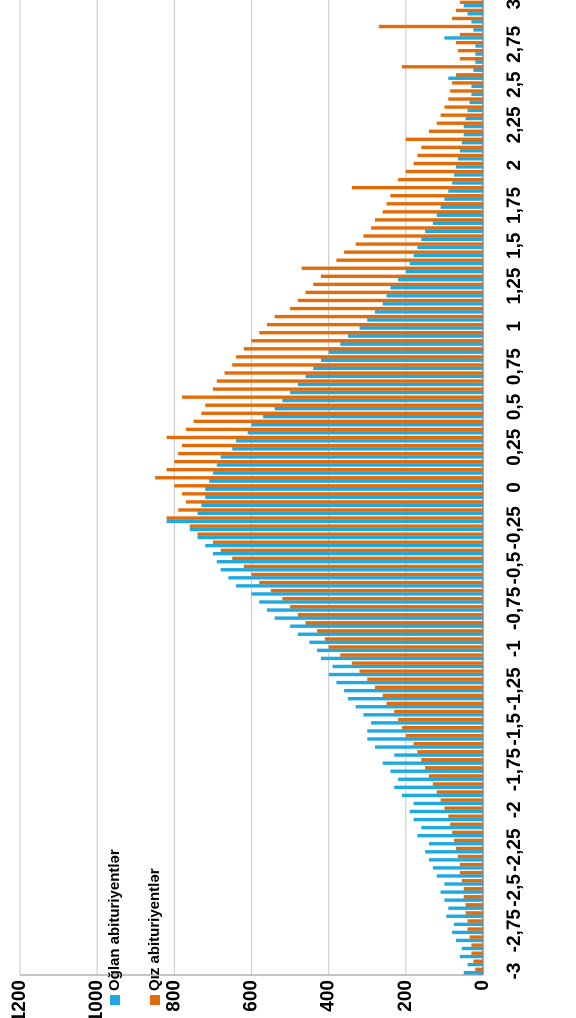  What do you see at coordinates (514, 406) in the screenshot?
I see `x-tick-label: 0,5` at bounding box center [514, 406].